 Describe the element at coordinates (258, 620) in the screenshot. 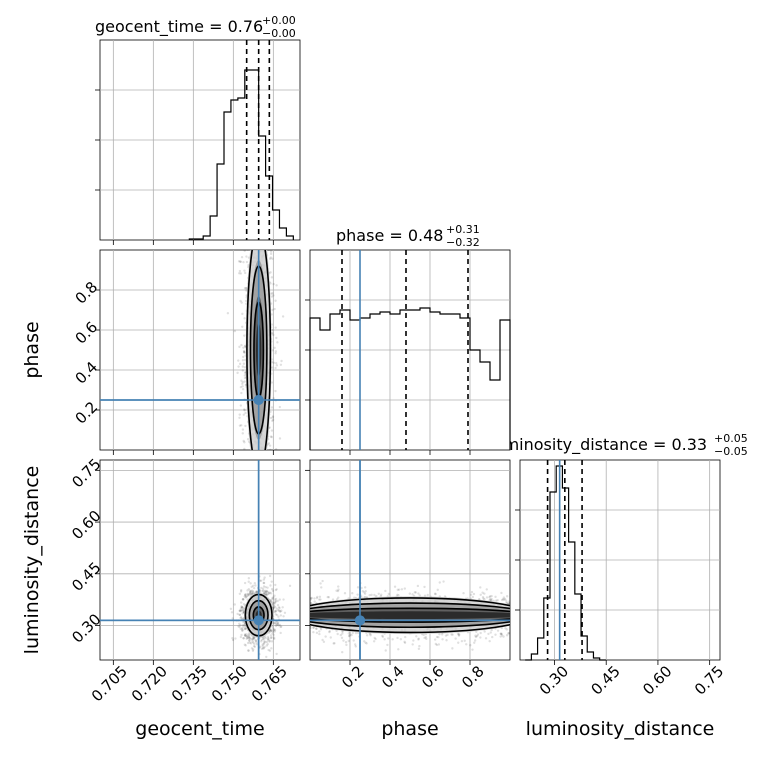

I see `truth-point` at that location.